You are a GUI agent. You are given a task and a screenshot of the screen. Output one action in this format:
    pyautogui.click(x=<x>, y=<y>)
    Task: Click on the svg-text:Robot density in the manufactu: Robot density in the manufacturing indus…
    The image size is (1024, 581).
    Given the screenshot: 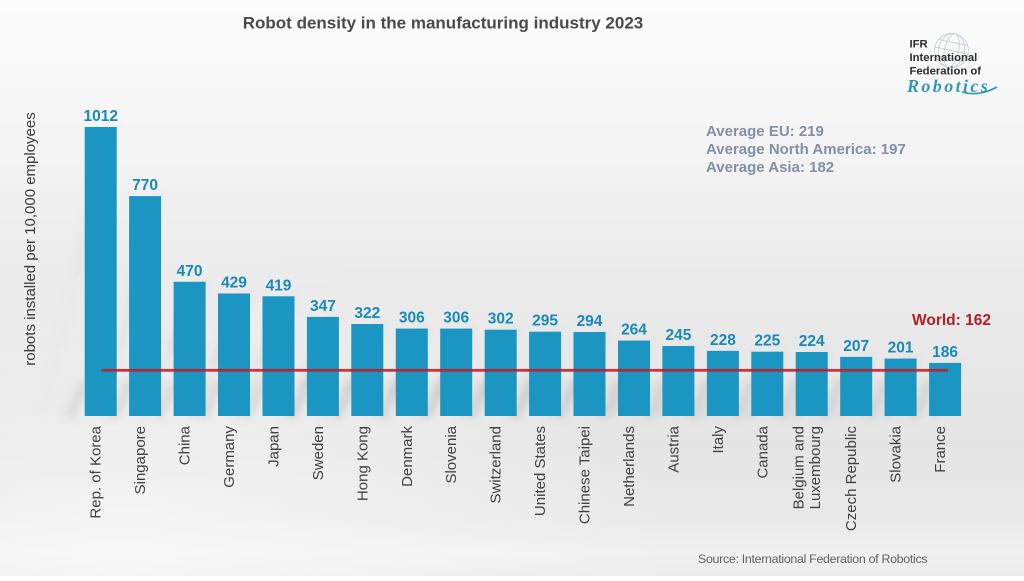 What is the action you would take?
    pyautogui.click(x=443, y=23)
    